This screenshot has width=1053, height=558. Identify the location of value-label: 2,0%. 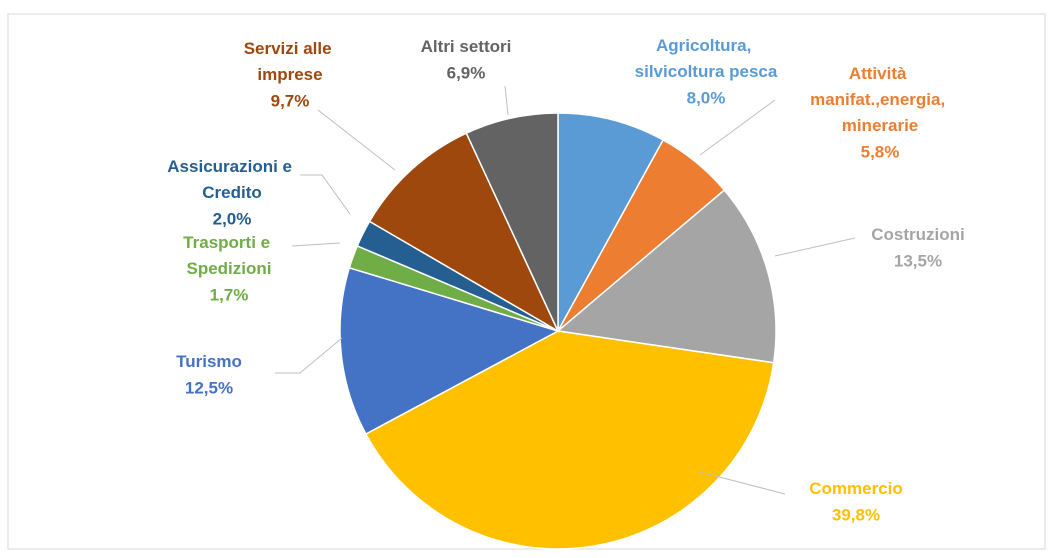
(232, 218).